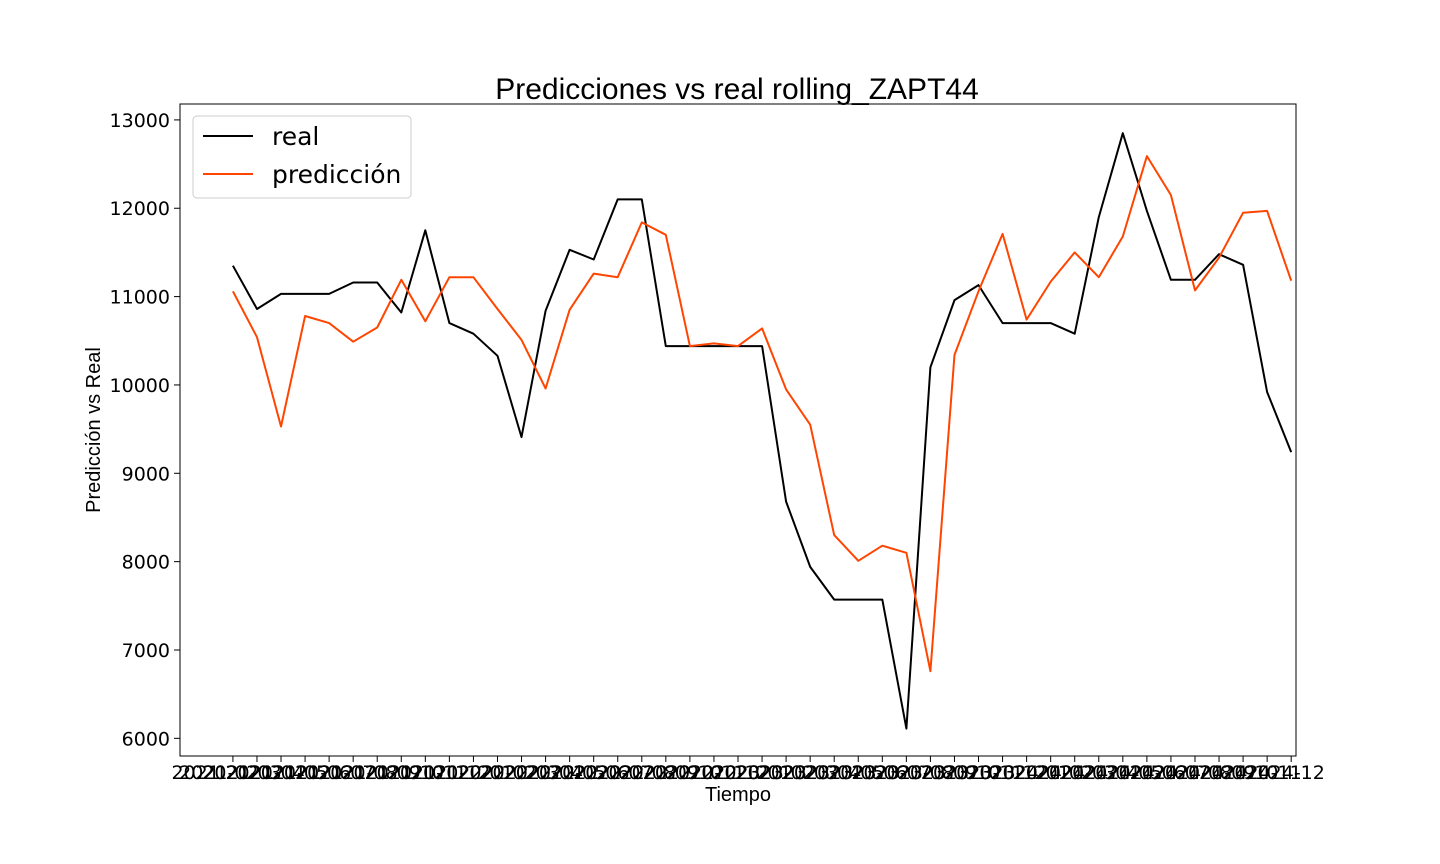  I want to click on x-tick-label: 2023-05, so click(844, 773).